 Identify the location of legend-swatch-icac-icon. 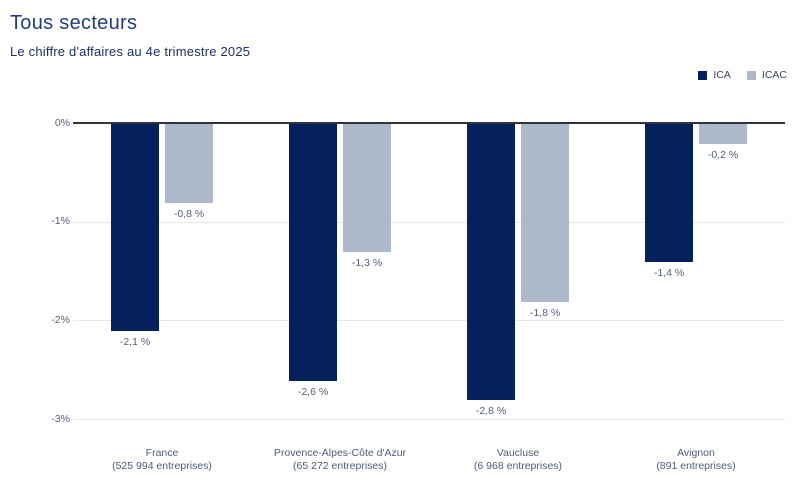
(751, 75).